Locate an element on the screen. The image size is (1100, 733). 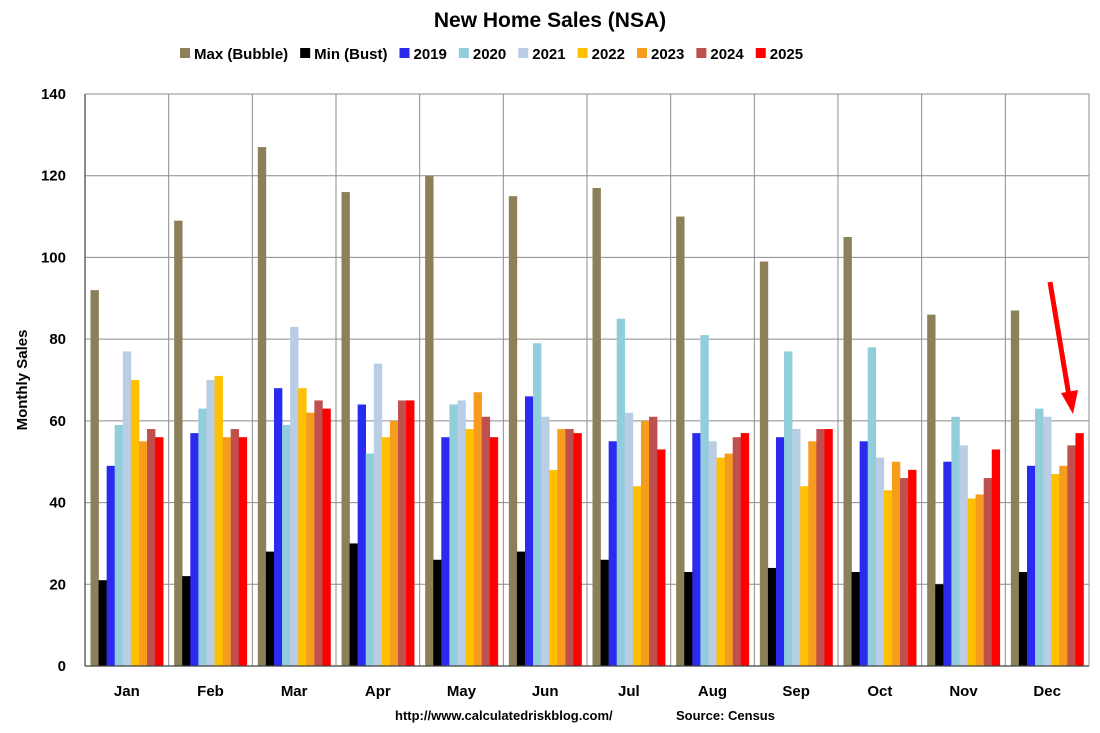
bar-dec-2020 is located at coordinates (1039, 537).